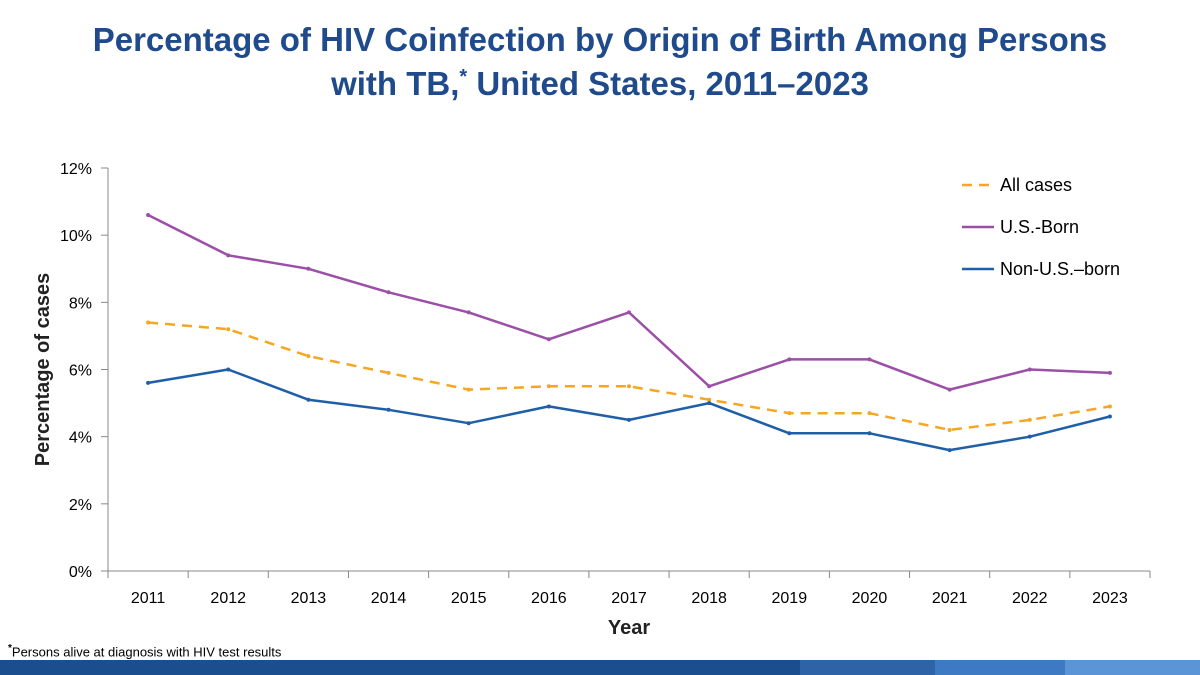 This screenshot has width=1200, height=675. I want to click on bottom-decorative-bar, so click(600, 667).